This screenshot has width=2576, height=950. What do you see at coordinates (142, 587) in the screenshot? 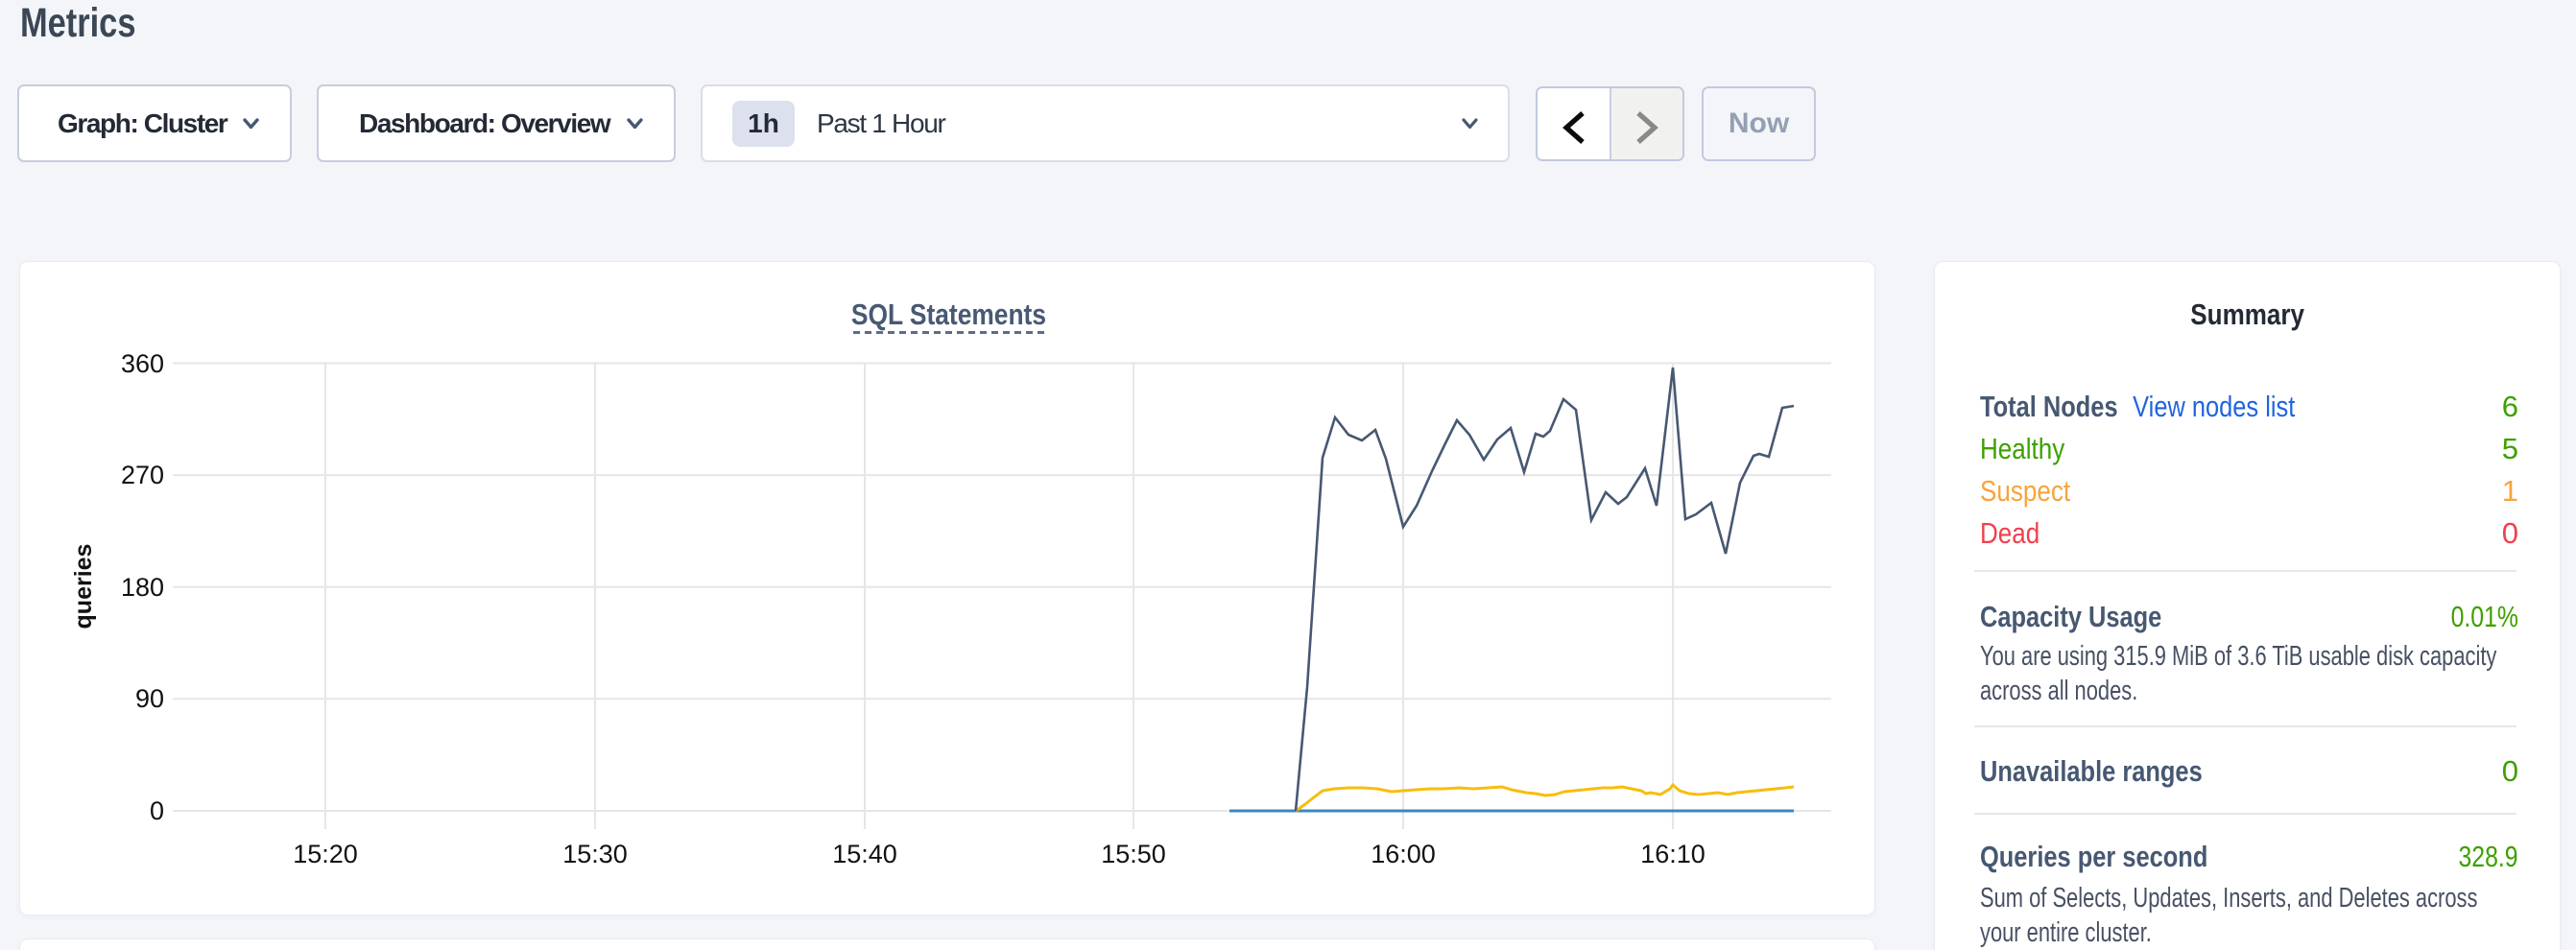
I see `svg-text: 180` at bounding box center [142, 587].